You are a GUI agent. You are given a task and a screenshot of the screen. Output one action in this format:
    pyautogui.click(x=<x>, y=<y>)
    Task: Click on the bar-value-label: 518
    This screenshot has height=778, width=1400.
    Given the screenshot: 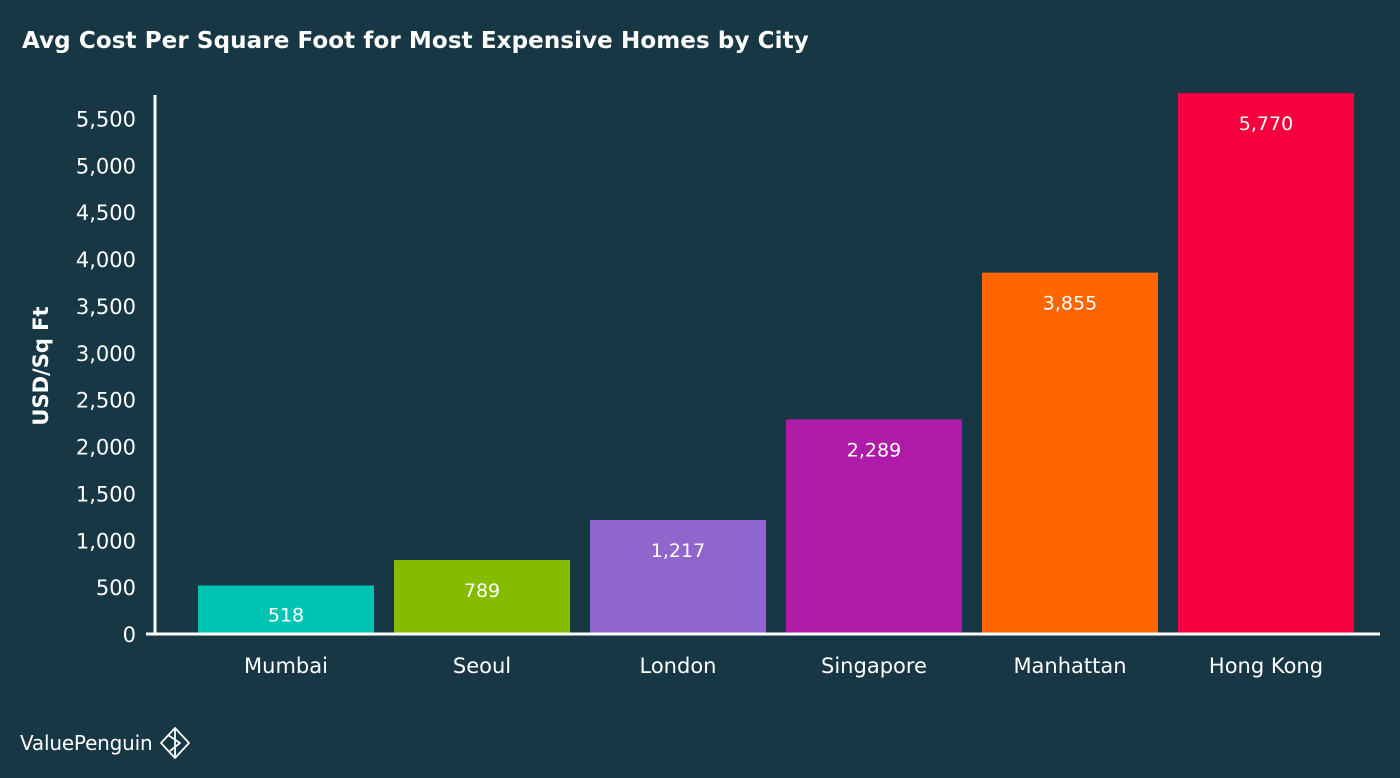 What is the action you would take?
    pyautogui.click(x=286, y=615)
    